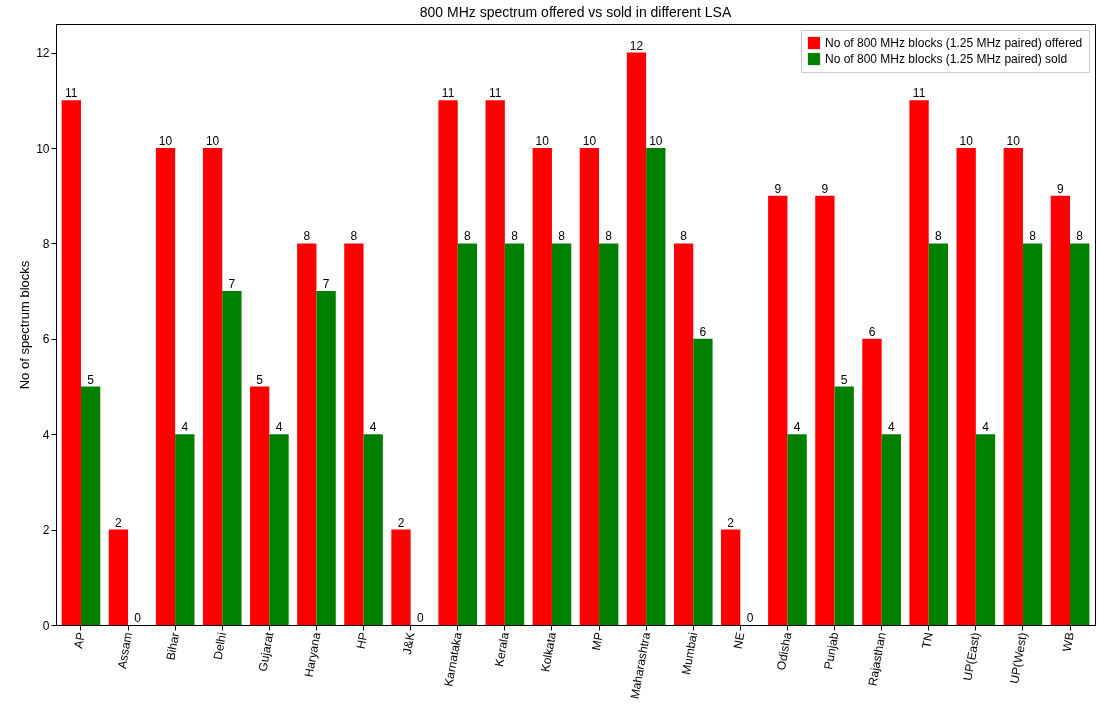 This screenshot has height=704, width=1099. I want to click on x-tick-label: UP(West), so click(1018, 658).